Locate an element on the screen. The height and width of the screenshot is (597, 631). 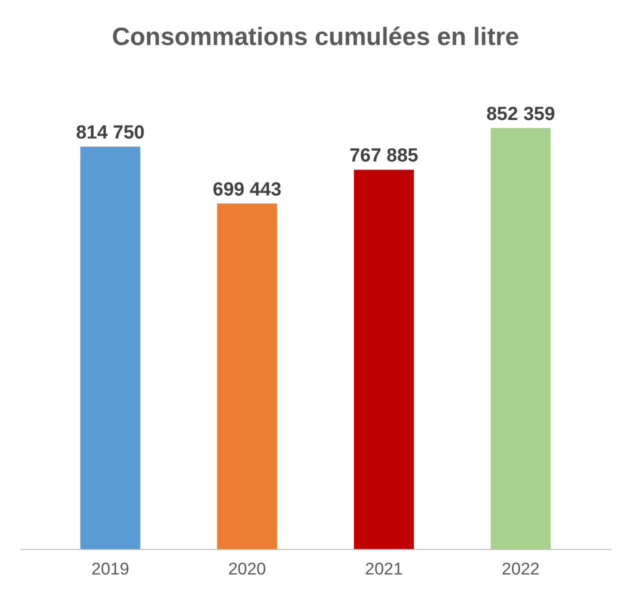
data-label: 814 750 is located at coordinates (110, 133).